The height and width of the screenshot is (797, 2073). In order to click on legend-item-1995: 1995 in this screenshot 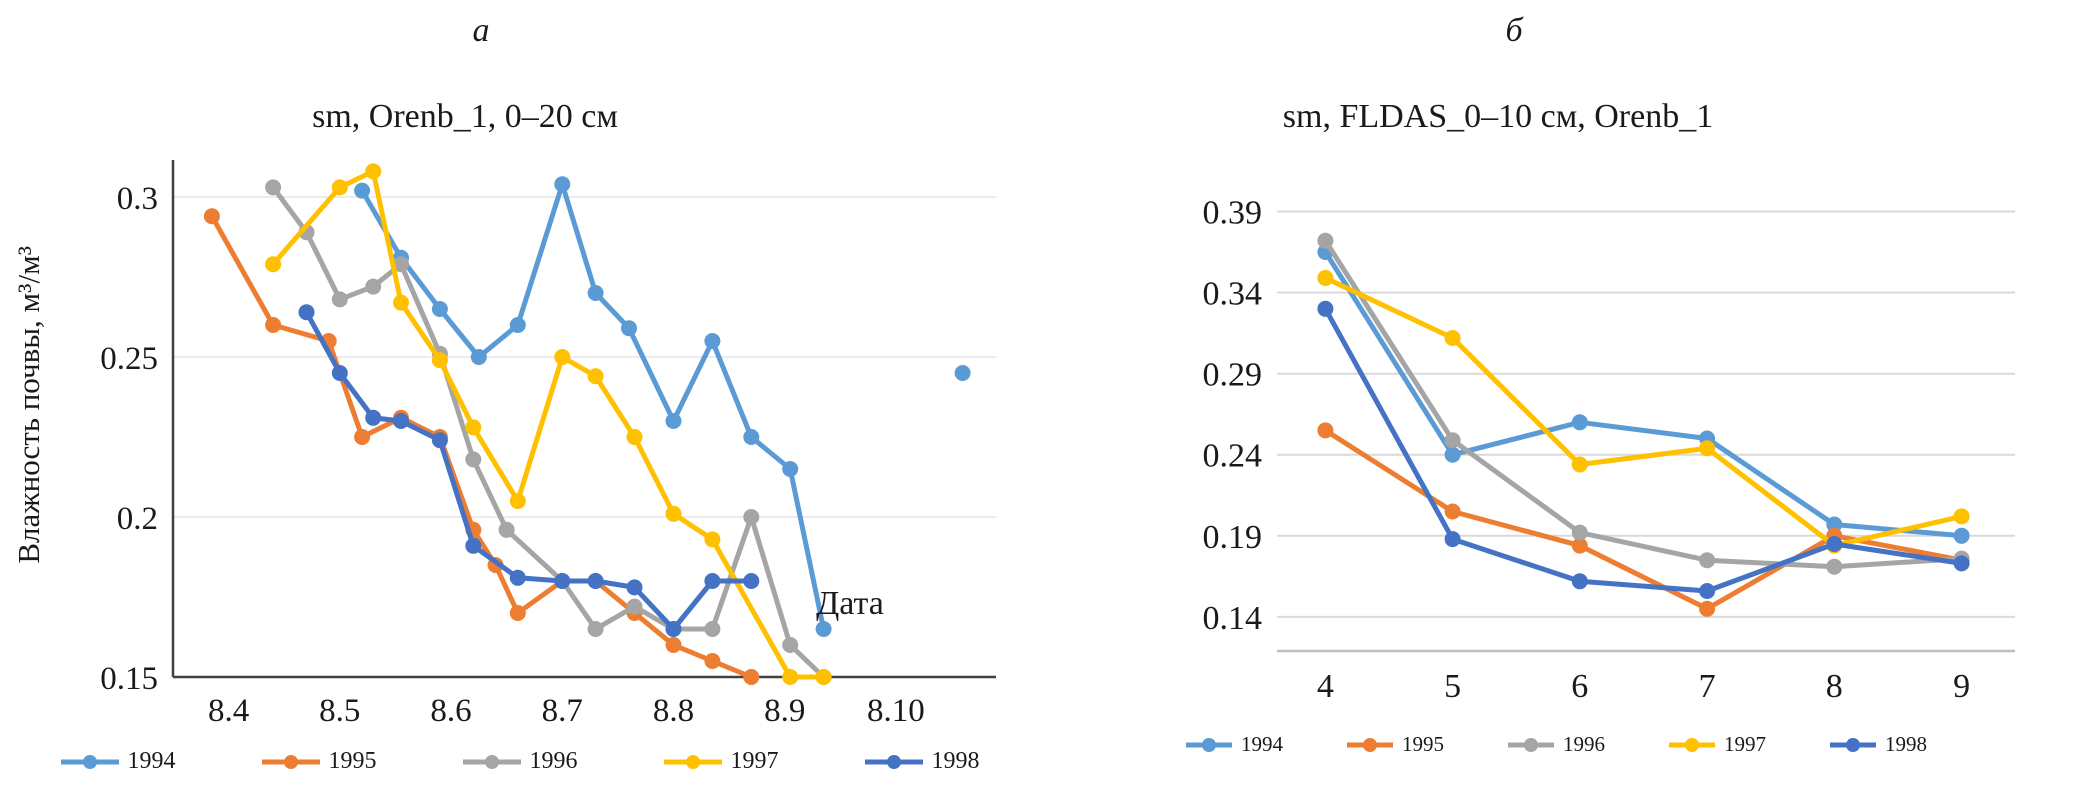, I will do `click(319, 761)`.